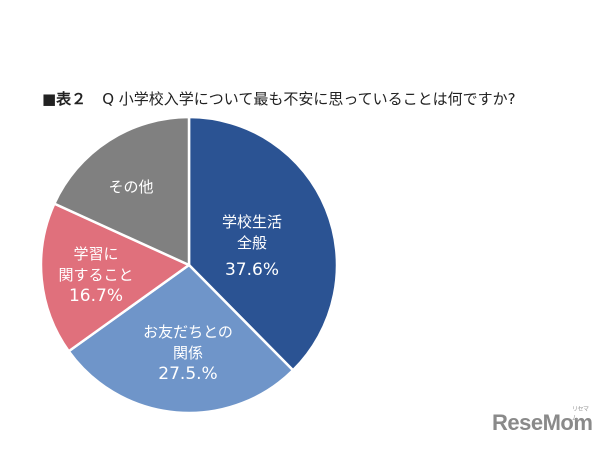  What do you see at coordinates (96, 296) in the screenshot?
I see `pct-study: 16.7%` at bounding box center [96, 296].